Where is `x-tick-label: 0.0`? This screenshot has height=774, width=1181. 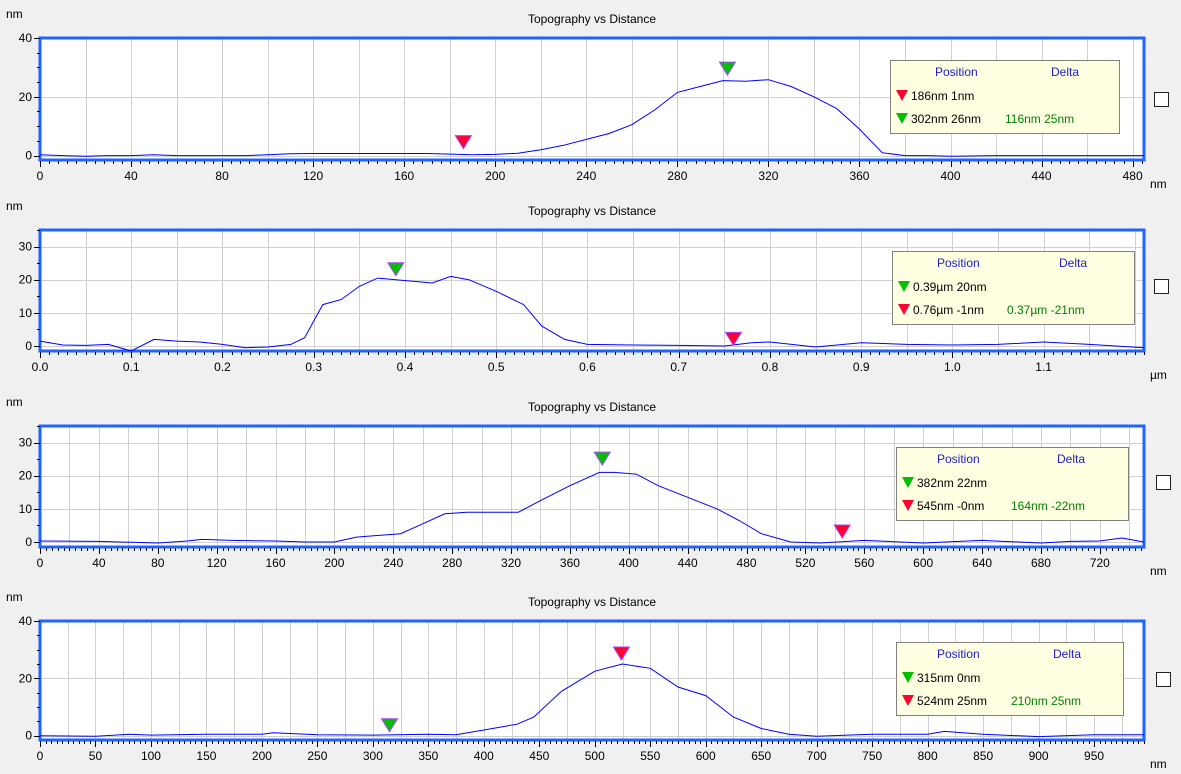 x-tick-label: 0.0 is located at coordinates (40, 367).